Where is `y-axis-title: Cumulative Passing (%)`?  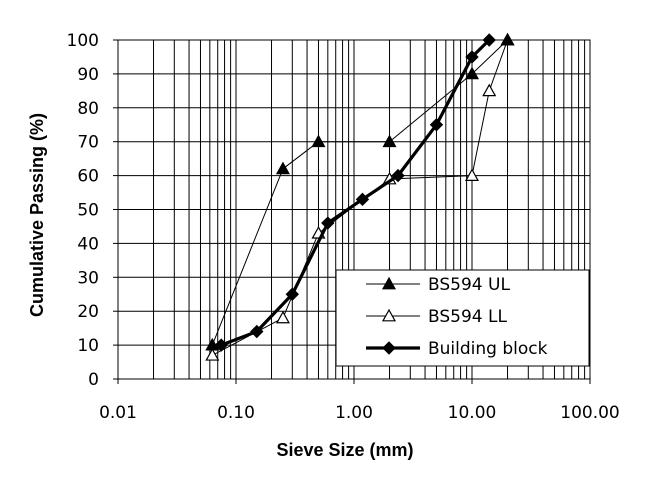 y-axis-title: Cumulative Passing (%) is located at coordinates (37, 215).